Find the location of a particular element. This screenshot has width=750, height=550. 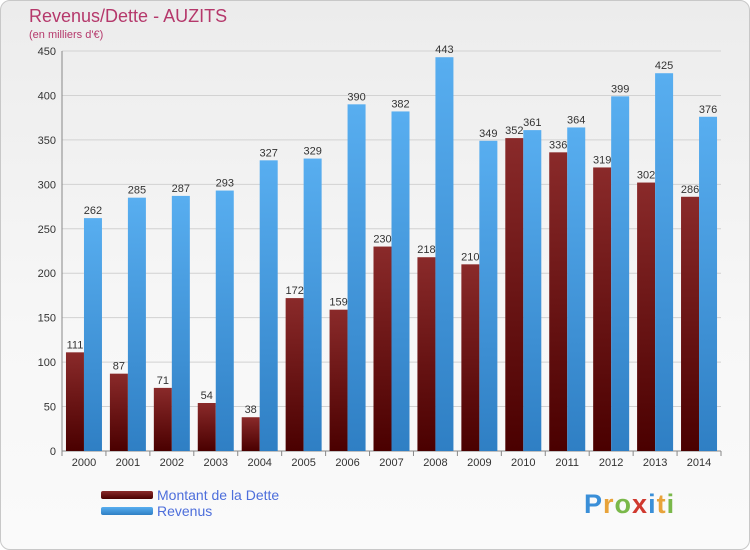

data-label: 230 is located at coordinates (382, 240).